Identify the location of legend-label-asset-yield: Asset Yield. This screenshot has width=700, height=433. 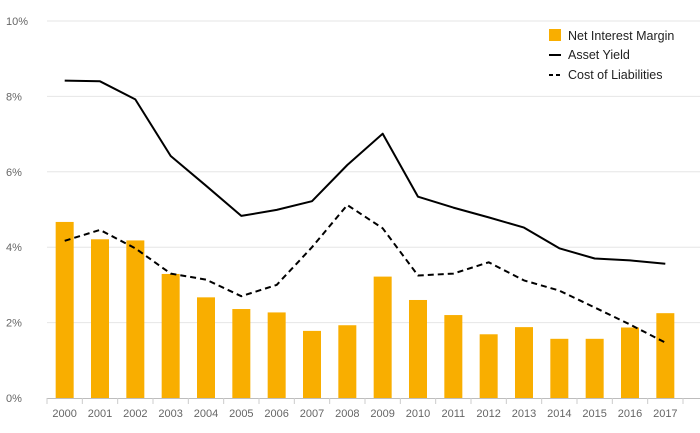
(599, 55).